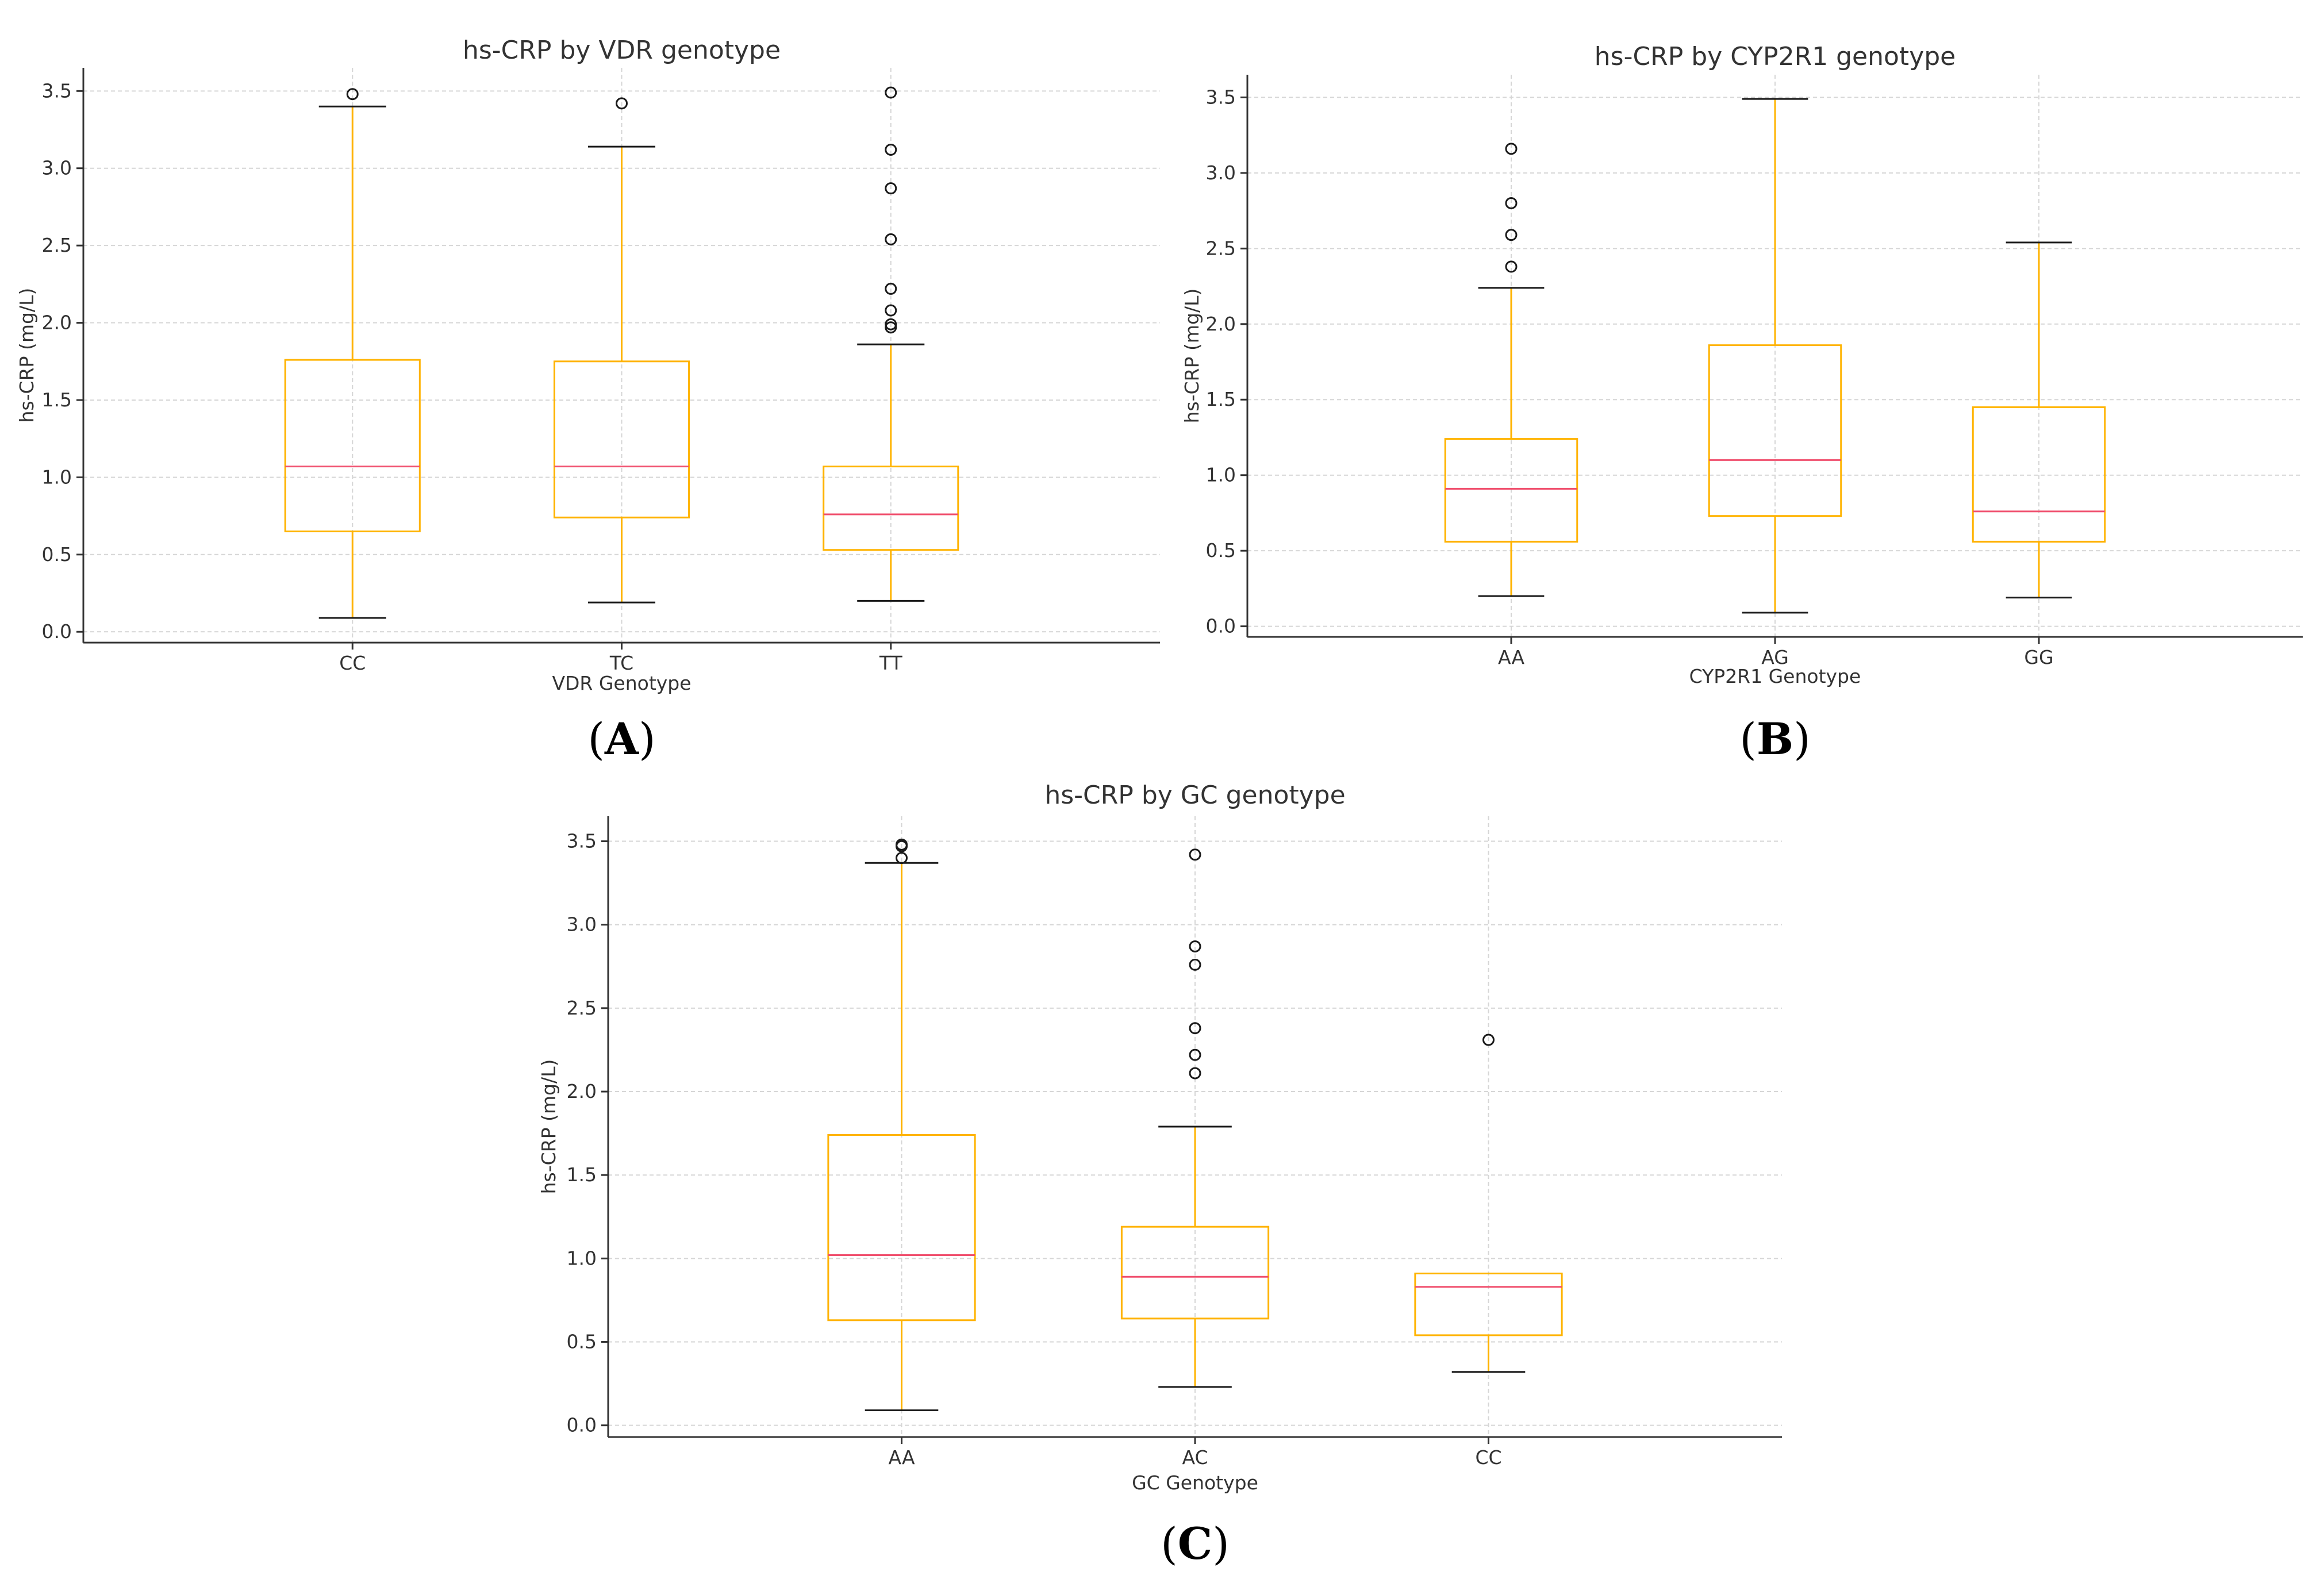  What do you see at coordinates (891, 508) in the screenshot?
I see `box-tt` at bounding box center [891, 508].